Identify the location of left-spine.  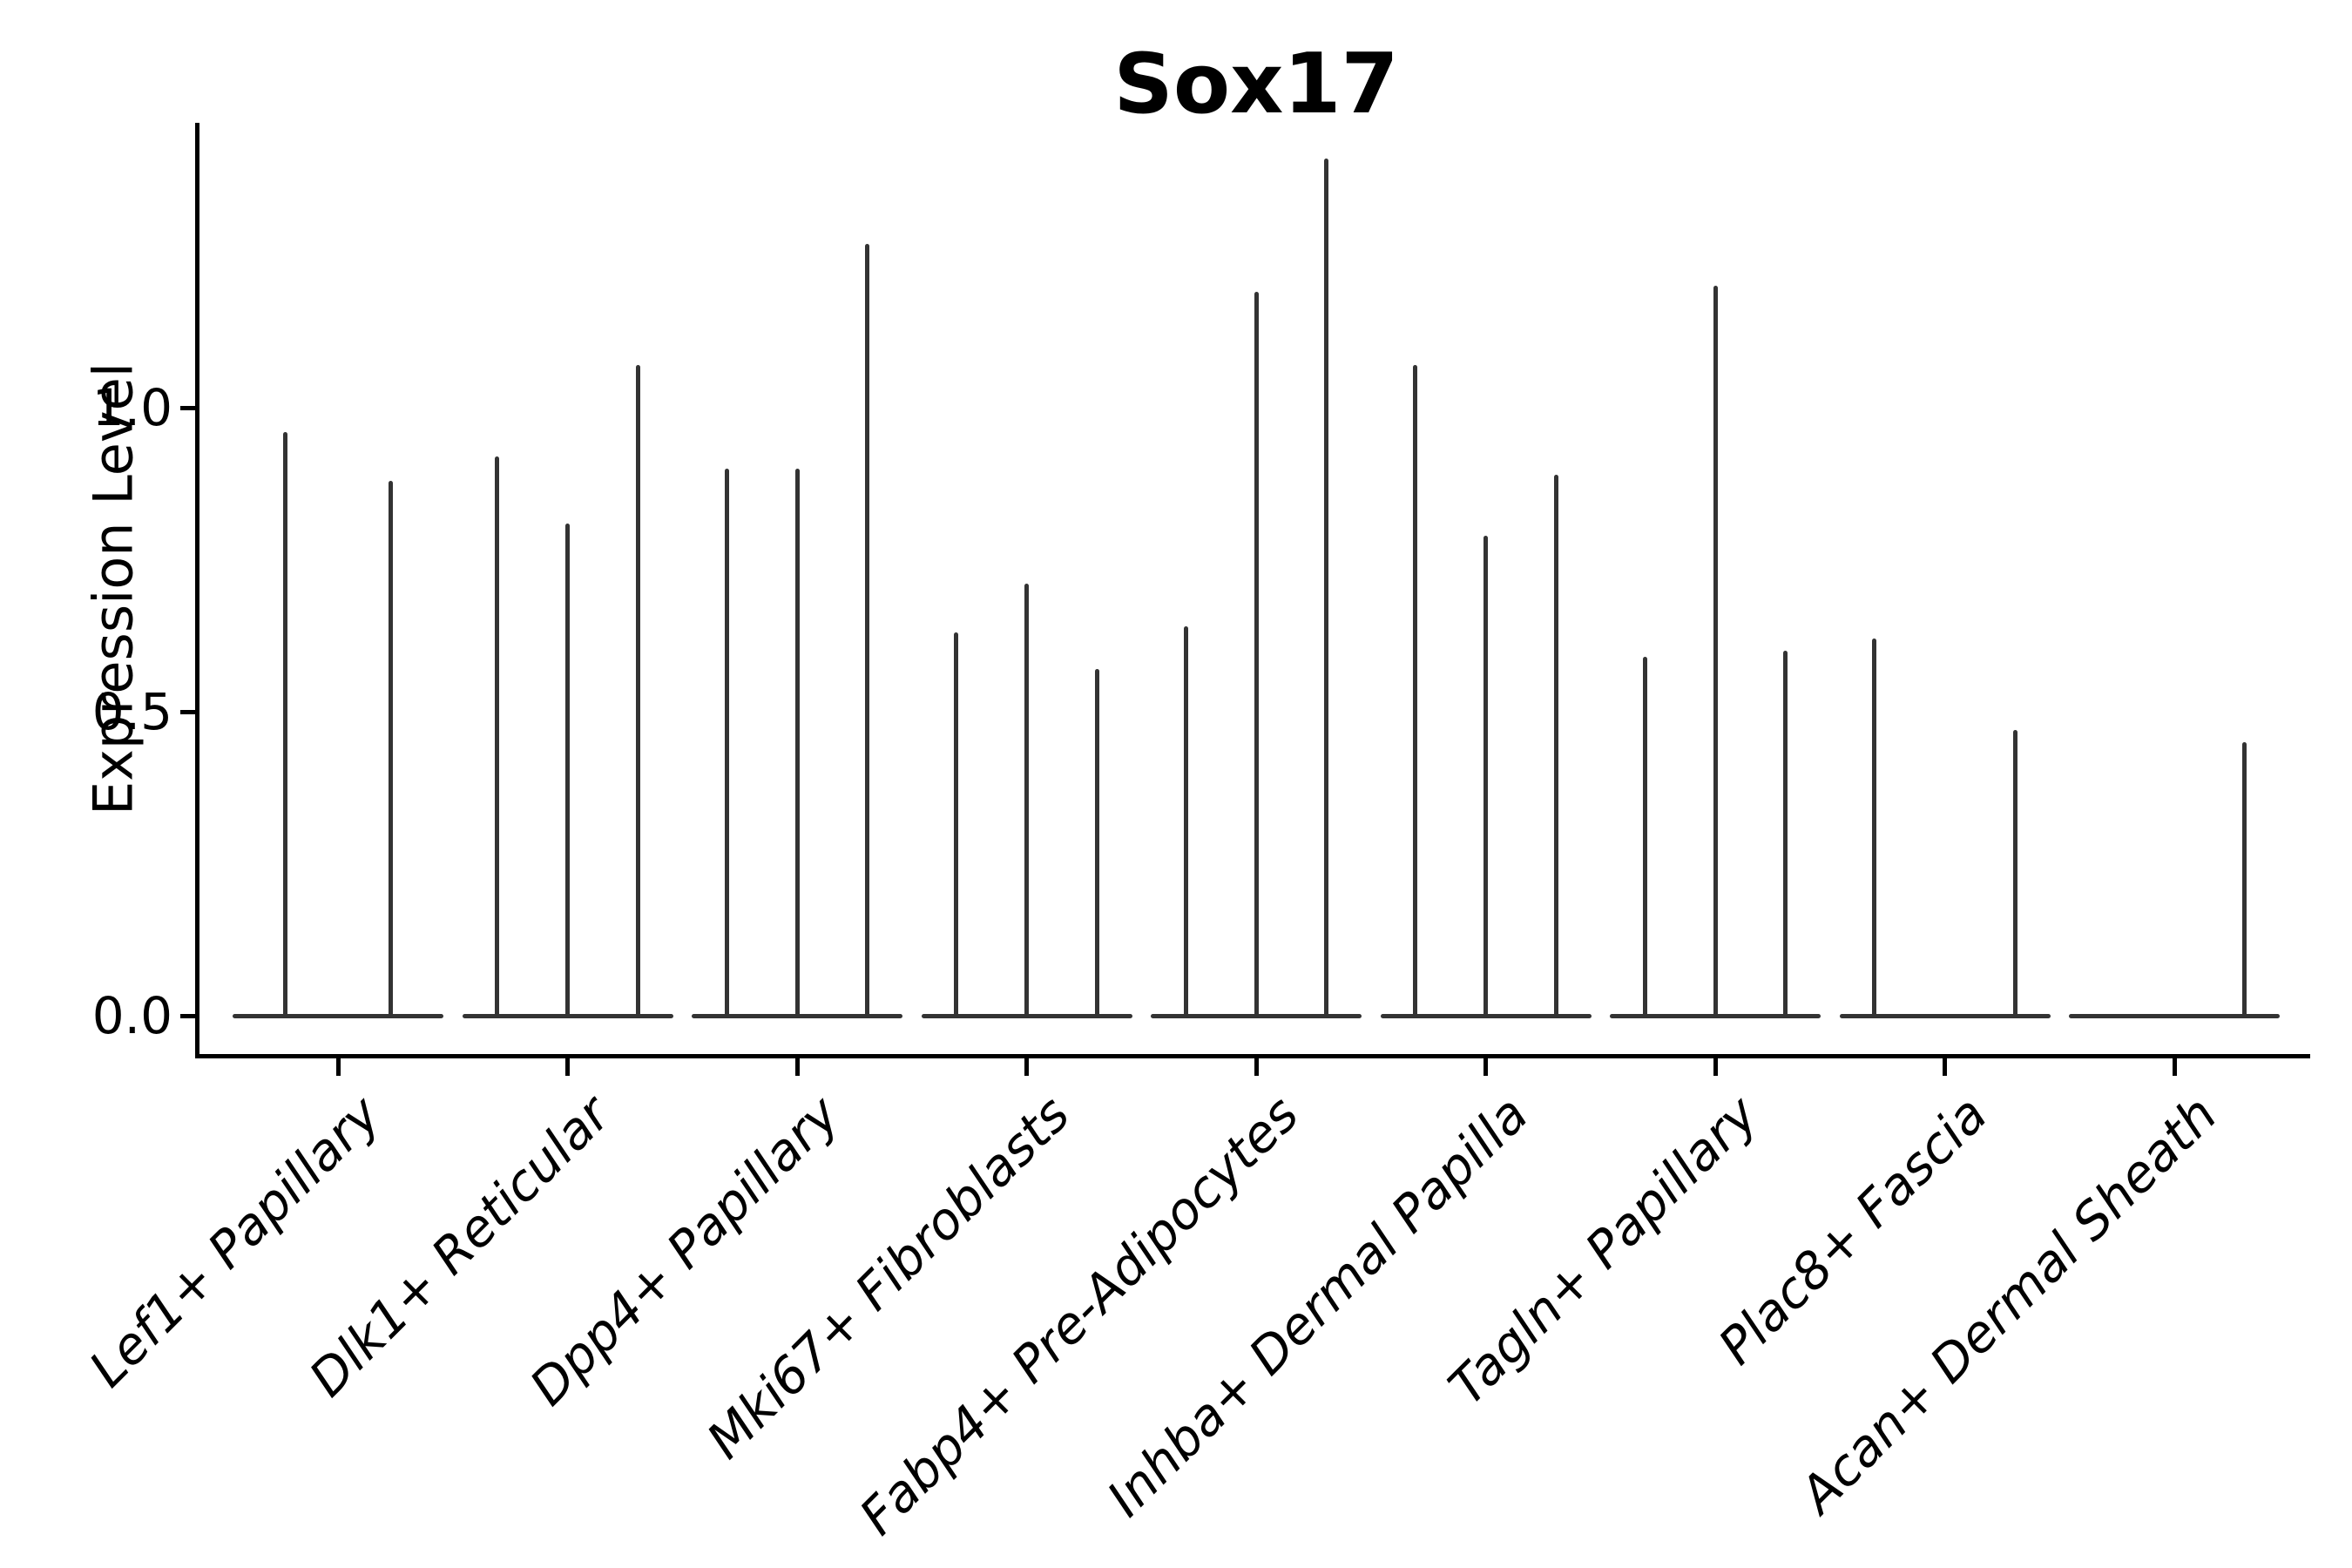
(197, 590).